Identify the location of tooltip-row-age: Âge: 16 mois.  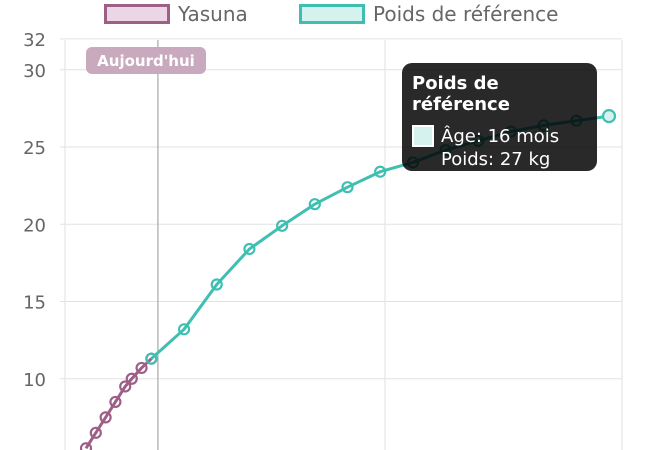
(499, 136).